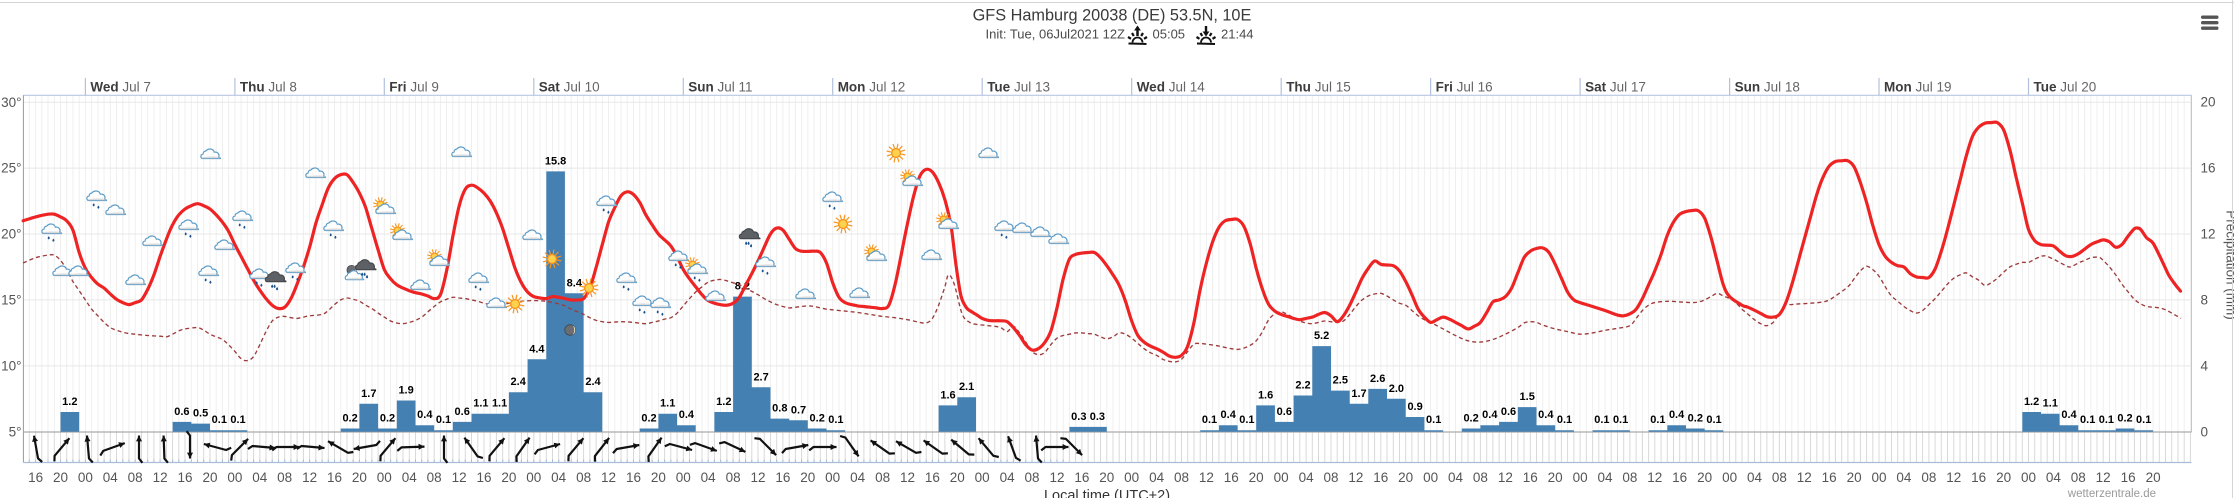  I want to click on svg-text: Wed Jul 7, so click(120, 87).